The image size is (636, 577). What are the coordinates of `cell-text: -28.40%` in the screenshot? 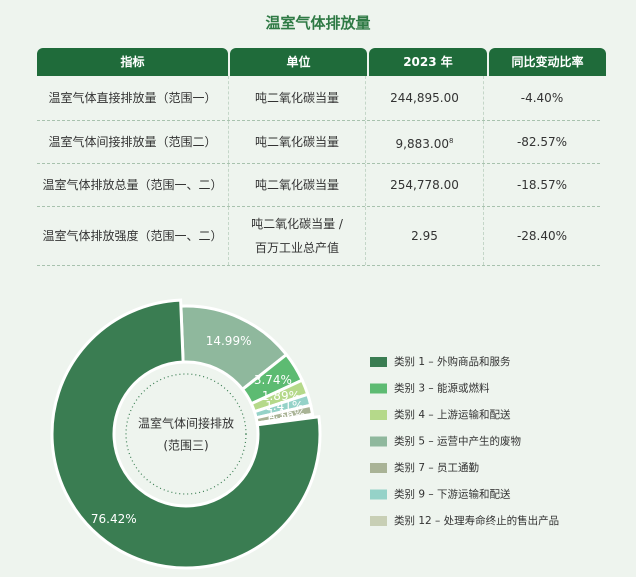 It's located at (542, 236).